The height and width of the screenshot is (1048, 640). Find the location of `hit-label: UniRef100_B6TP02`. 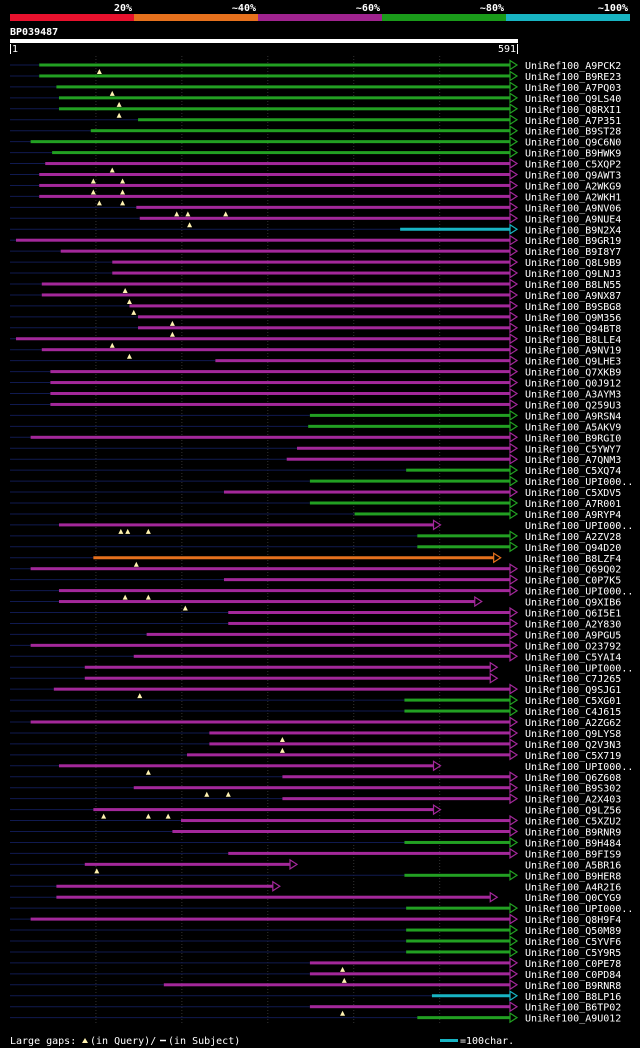

hit-label: UniRef100_B6TP02 is located at coordinates (573, 1008).